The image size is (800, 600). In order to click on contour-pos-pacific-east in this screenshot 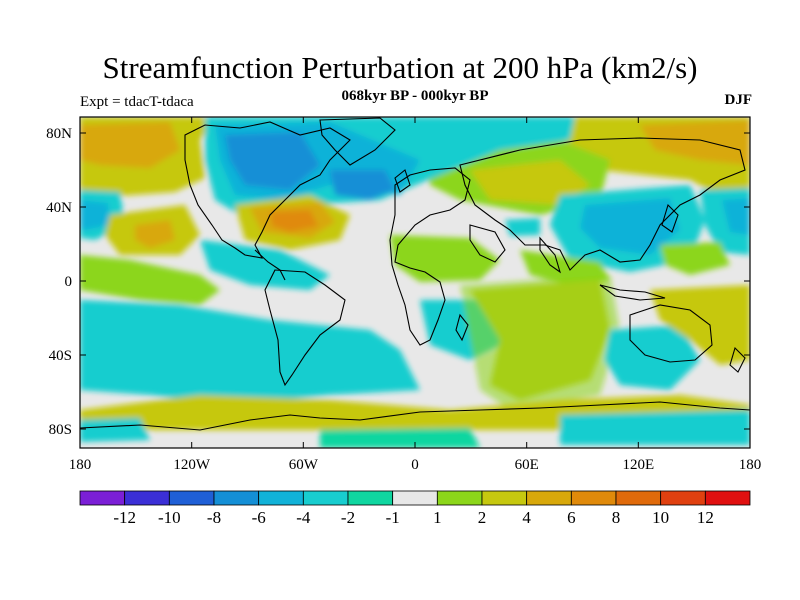, I will do `click(695, 258)`.